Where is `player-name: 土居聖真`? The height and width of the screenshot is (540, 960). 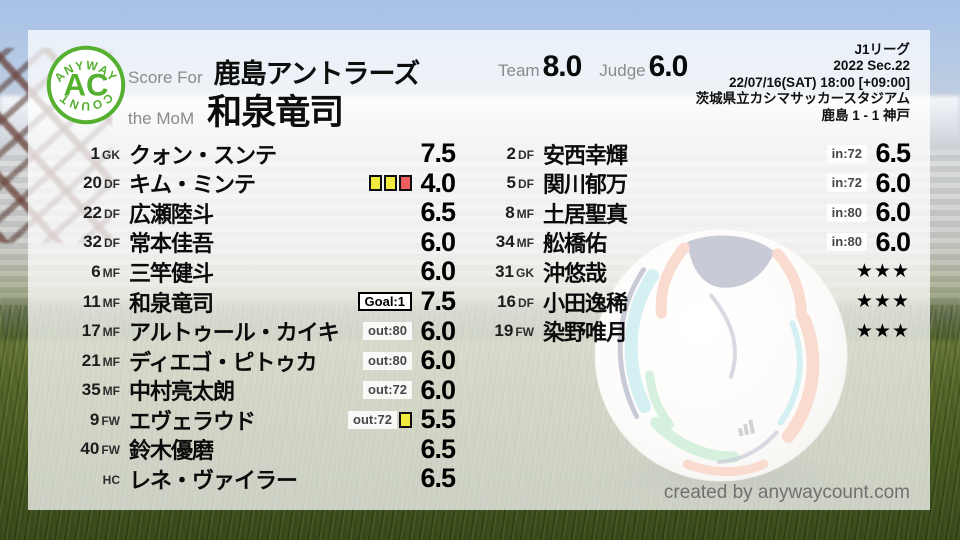 player-name: 土居聖真 is located at coordinates (585, 214).